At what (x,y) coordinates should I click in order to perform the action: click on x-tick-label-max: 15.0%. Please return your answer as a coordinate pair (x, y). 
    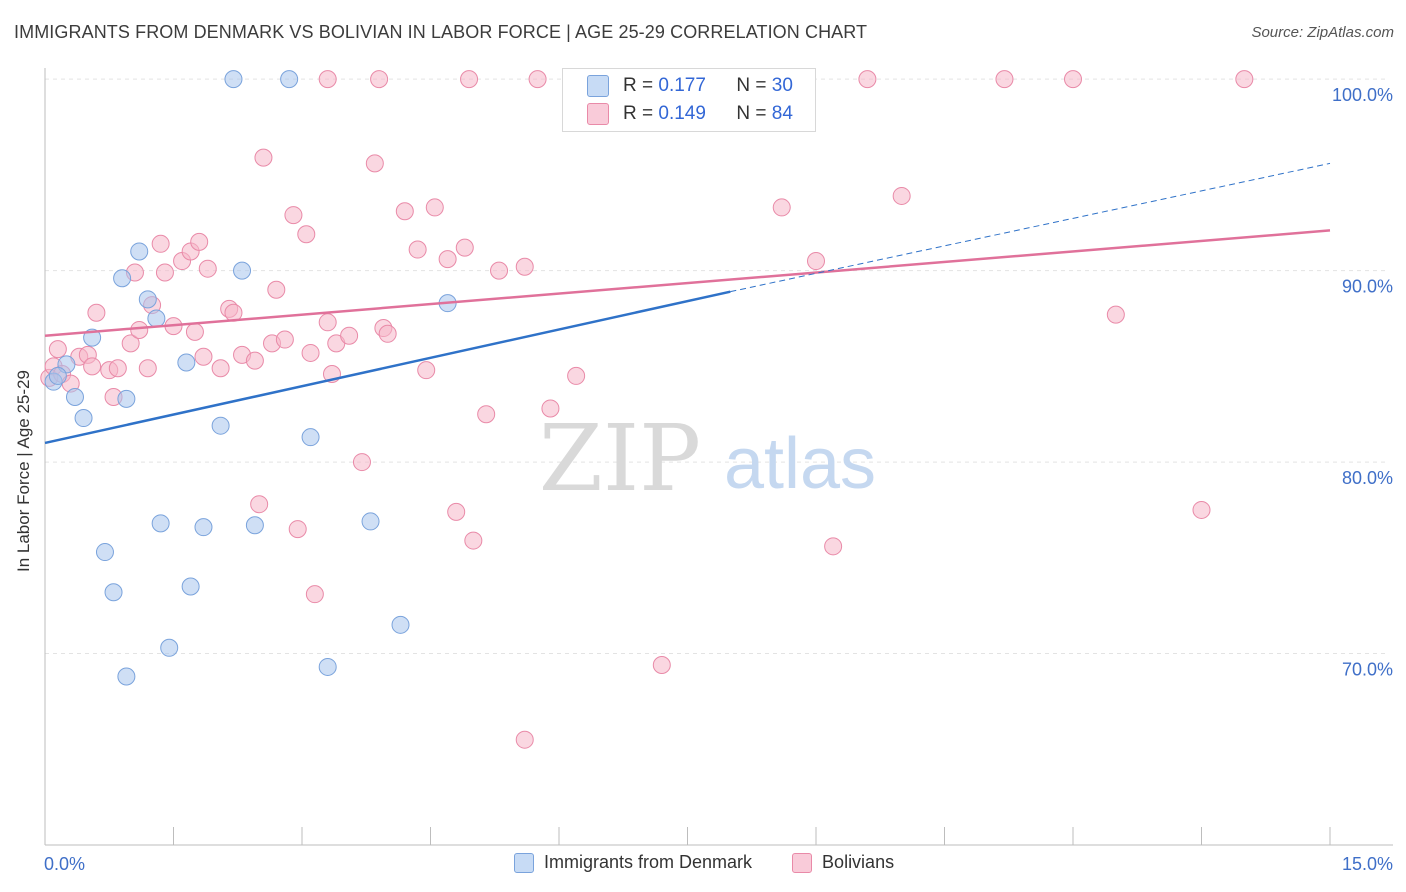
    Looking at the image, I should click on (1367, 864).